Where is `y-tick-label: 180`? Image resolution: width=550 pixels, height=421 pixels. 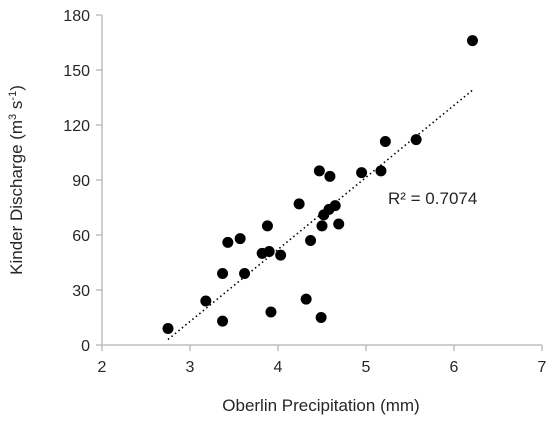
y-tick-label: 180 is located at coordinates (76, 16).